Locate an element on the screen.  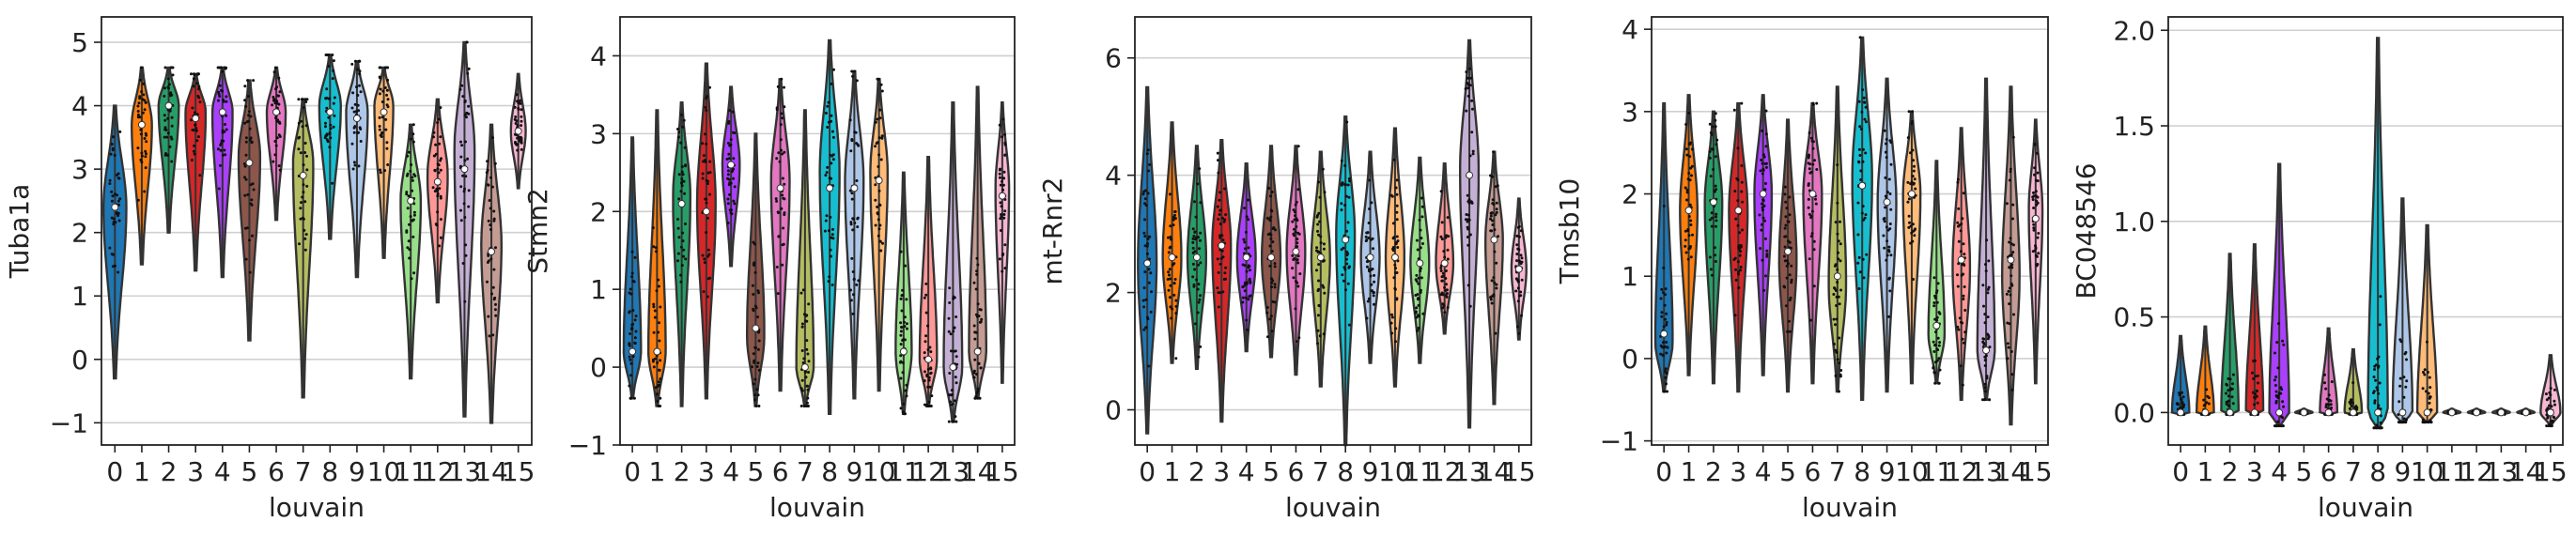
x-axis-label: louvain is located at coordinates (1333, 508).